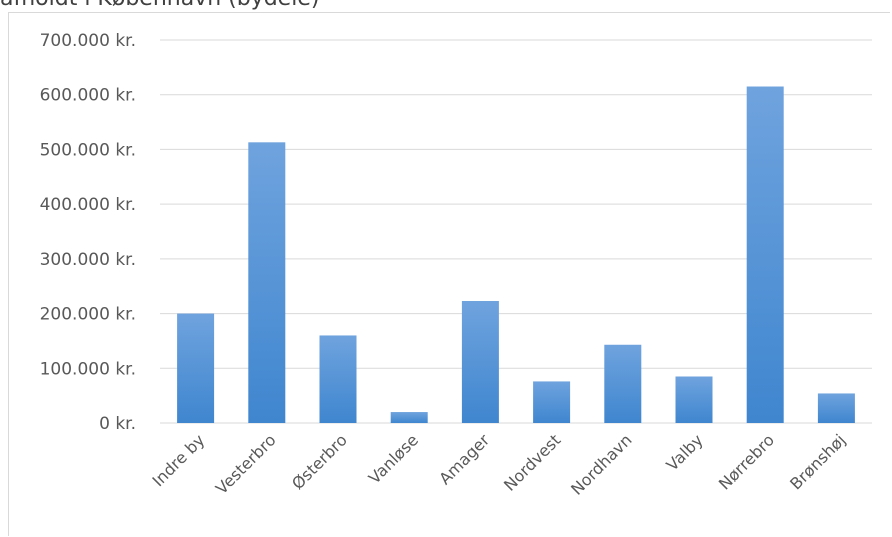 The image size is (892, 537). What do you see at coordinates (117, 424) in the screenshot?
I see `y-tick-label: 0 kr.` at bounding box center [117, 424].